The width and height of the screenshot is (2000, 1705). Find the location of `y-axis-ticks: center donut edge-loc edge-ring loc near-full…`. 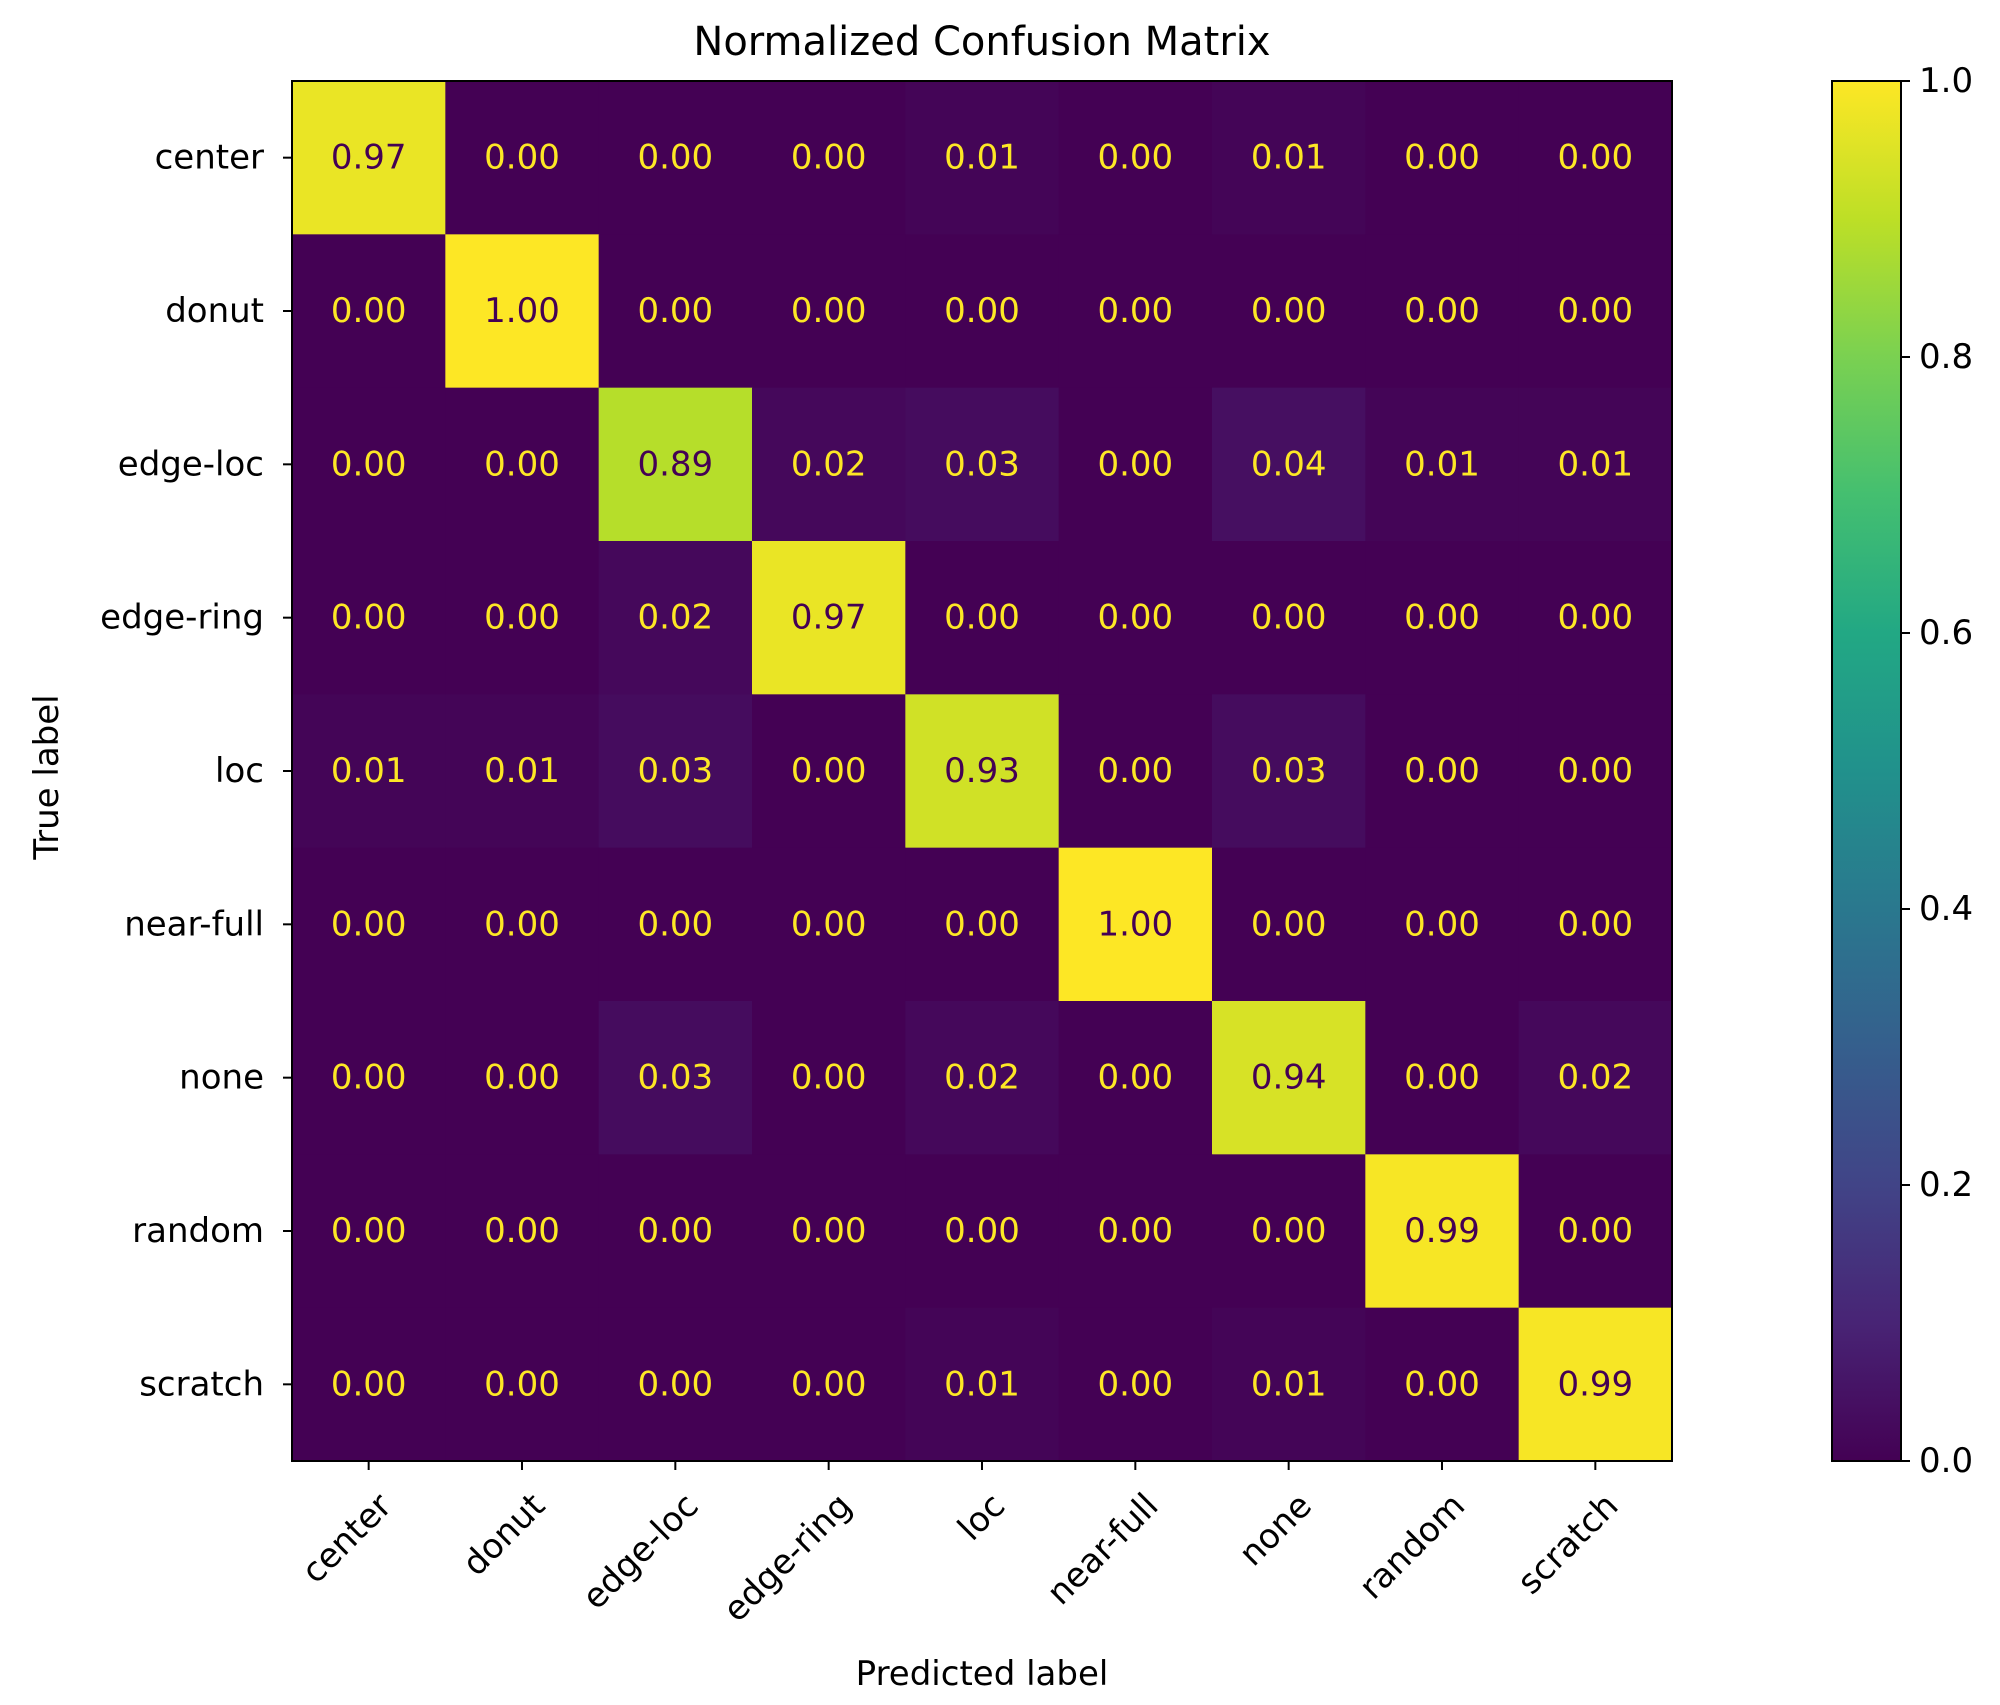

y-axis-ticks: center donut edge-loc edge-ring loc near-full… is located at coordinates (196, 771).